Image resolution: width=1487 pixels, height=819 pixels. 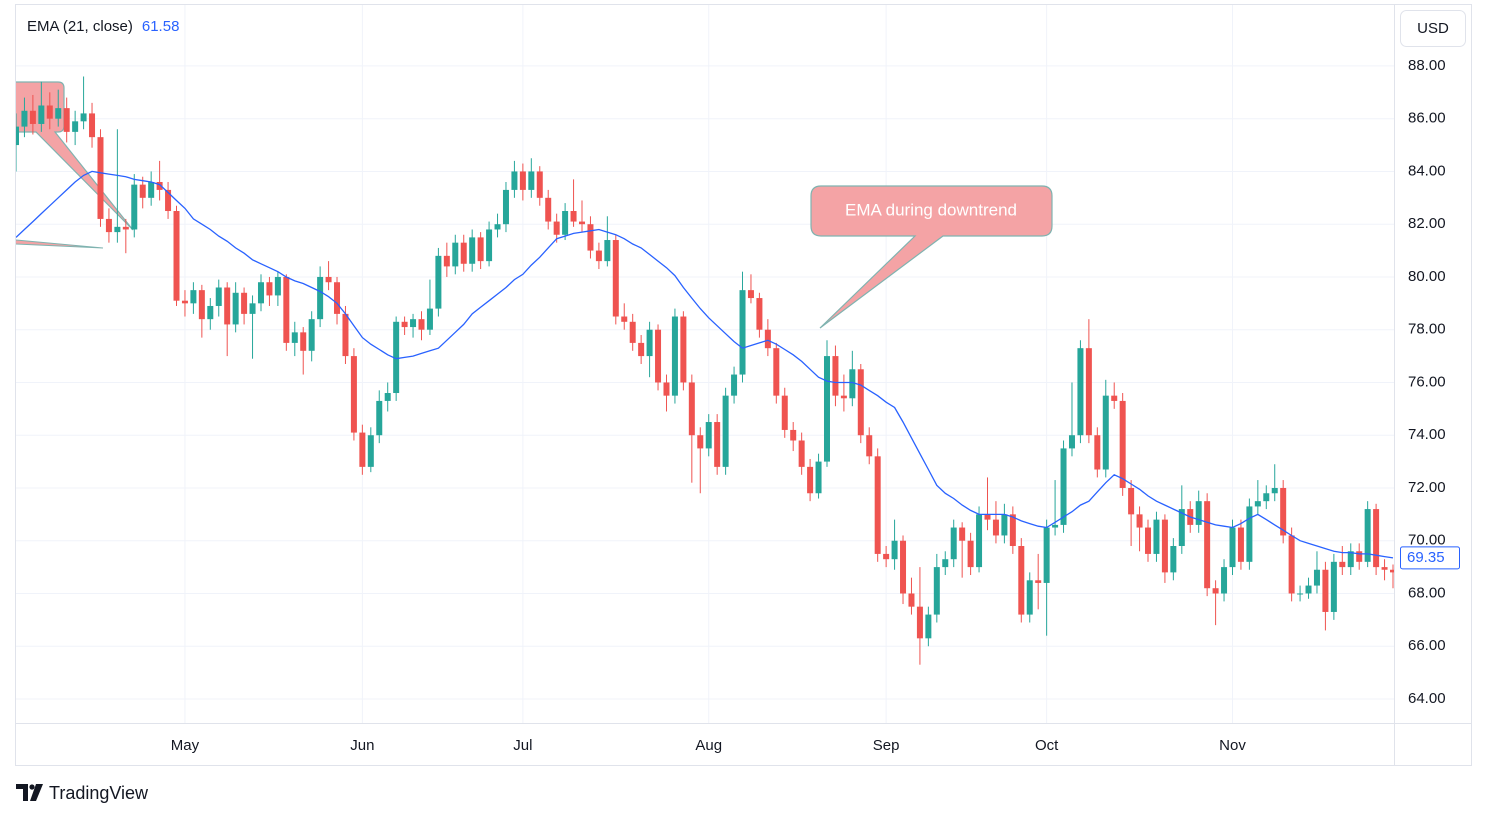 I want to click on currency-box, so click(x=1433, y=28).